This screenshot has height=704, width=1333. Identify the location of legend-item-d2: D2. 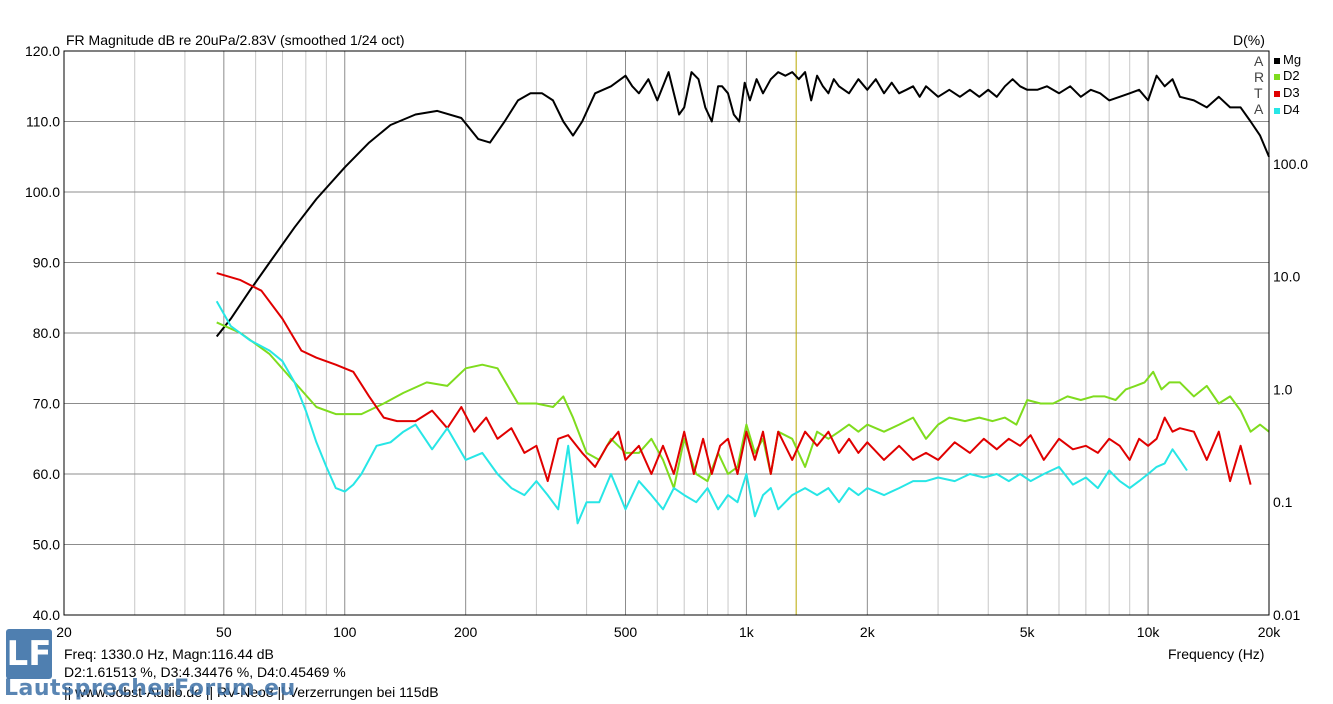
(1287, 76).